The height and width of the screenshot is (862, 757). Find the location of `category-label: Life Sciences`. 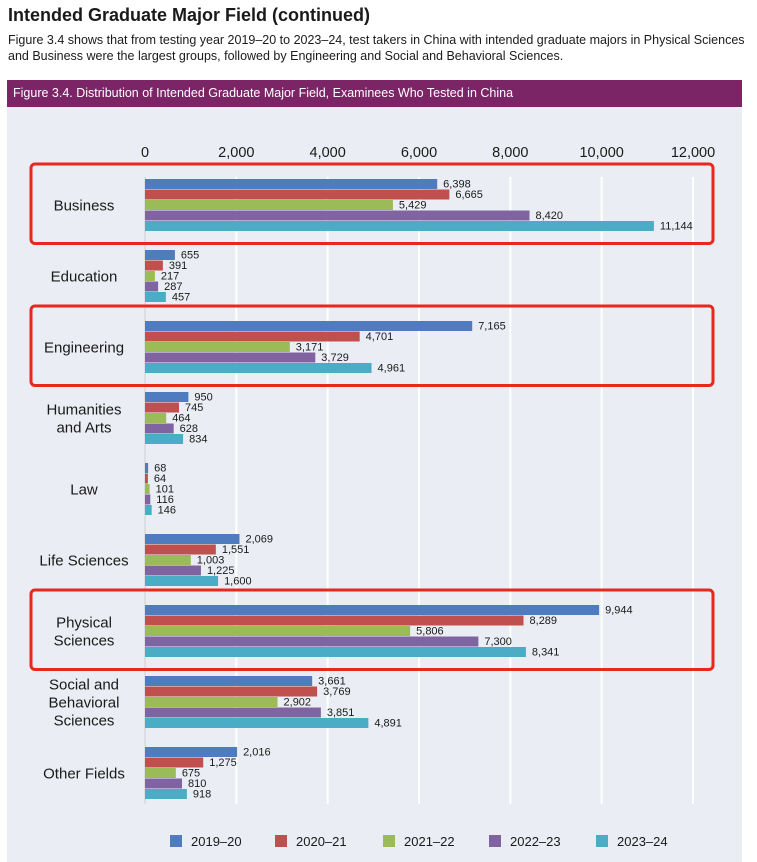

category-label: Life Sciences is located at coordinates (83, 560).